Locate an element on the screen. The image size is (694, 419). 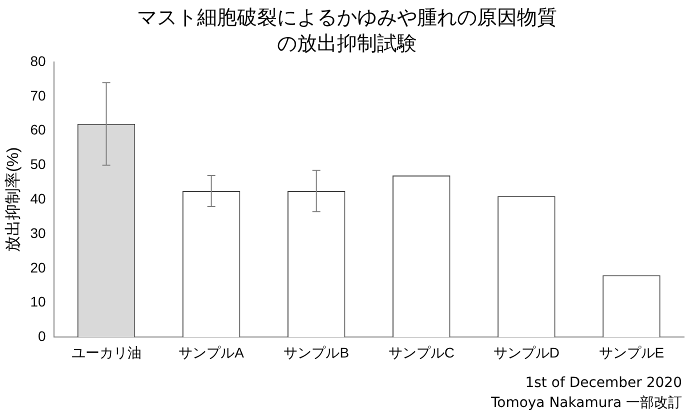
x-tick-label: ユーカリ油 is located at coordinates (106, 352).